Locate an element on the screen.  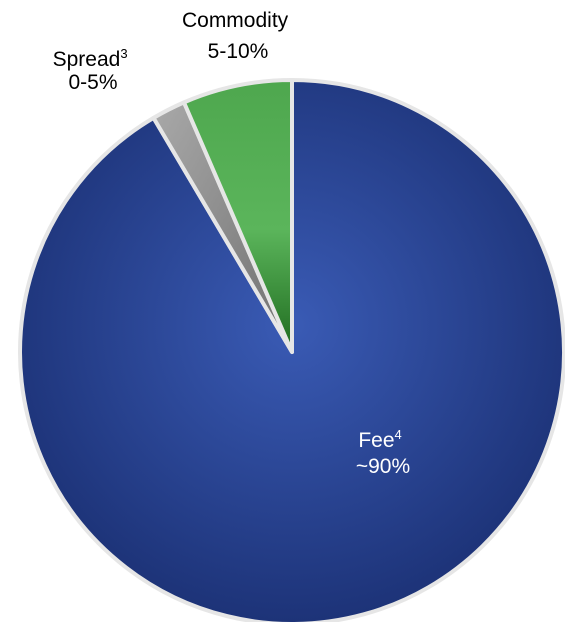
slice-name-commodity: Commodity is located at coordinates (235, 20).